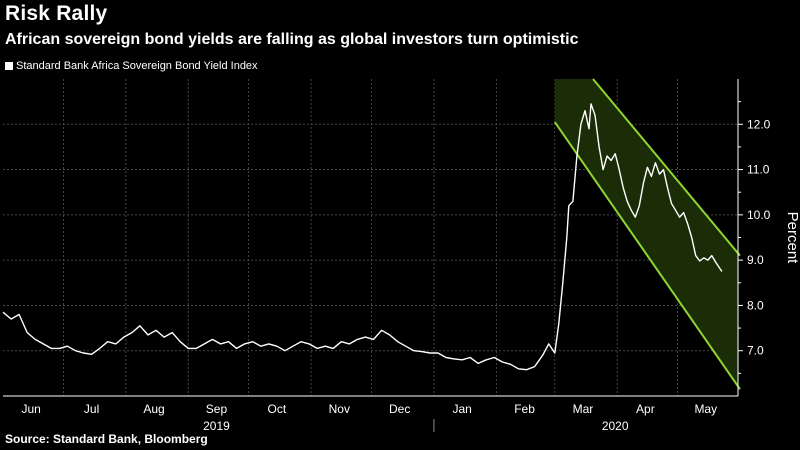 This screenshot has height=450, width=800. Describe the element at coordinates (792, 238) in the screenshot. I see `y-axis-title: Percent` at that location.